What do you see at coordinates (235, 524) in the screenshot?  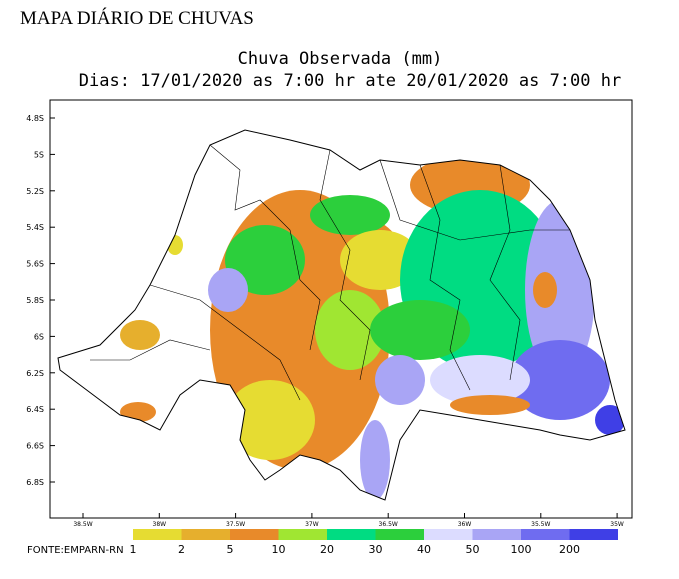 I see `lon-label: 37.5W` at bounding box center [235, 524].